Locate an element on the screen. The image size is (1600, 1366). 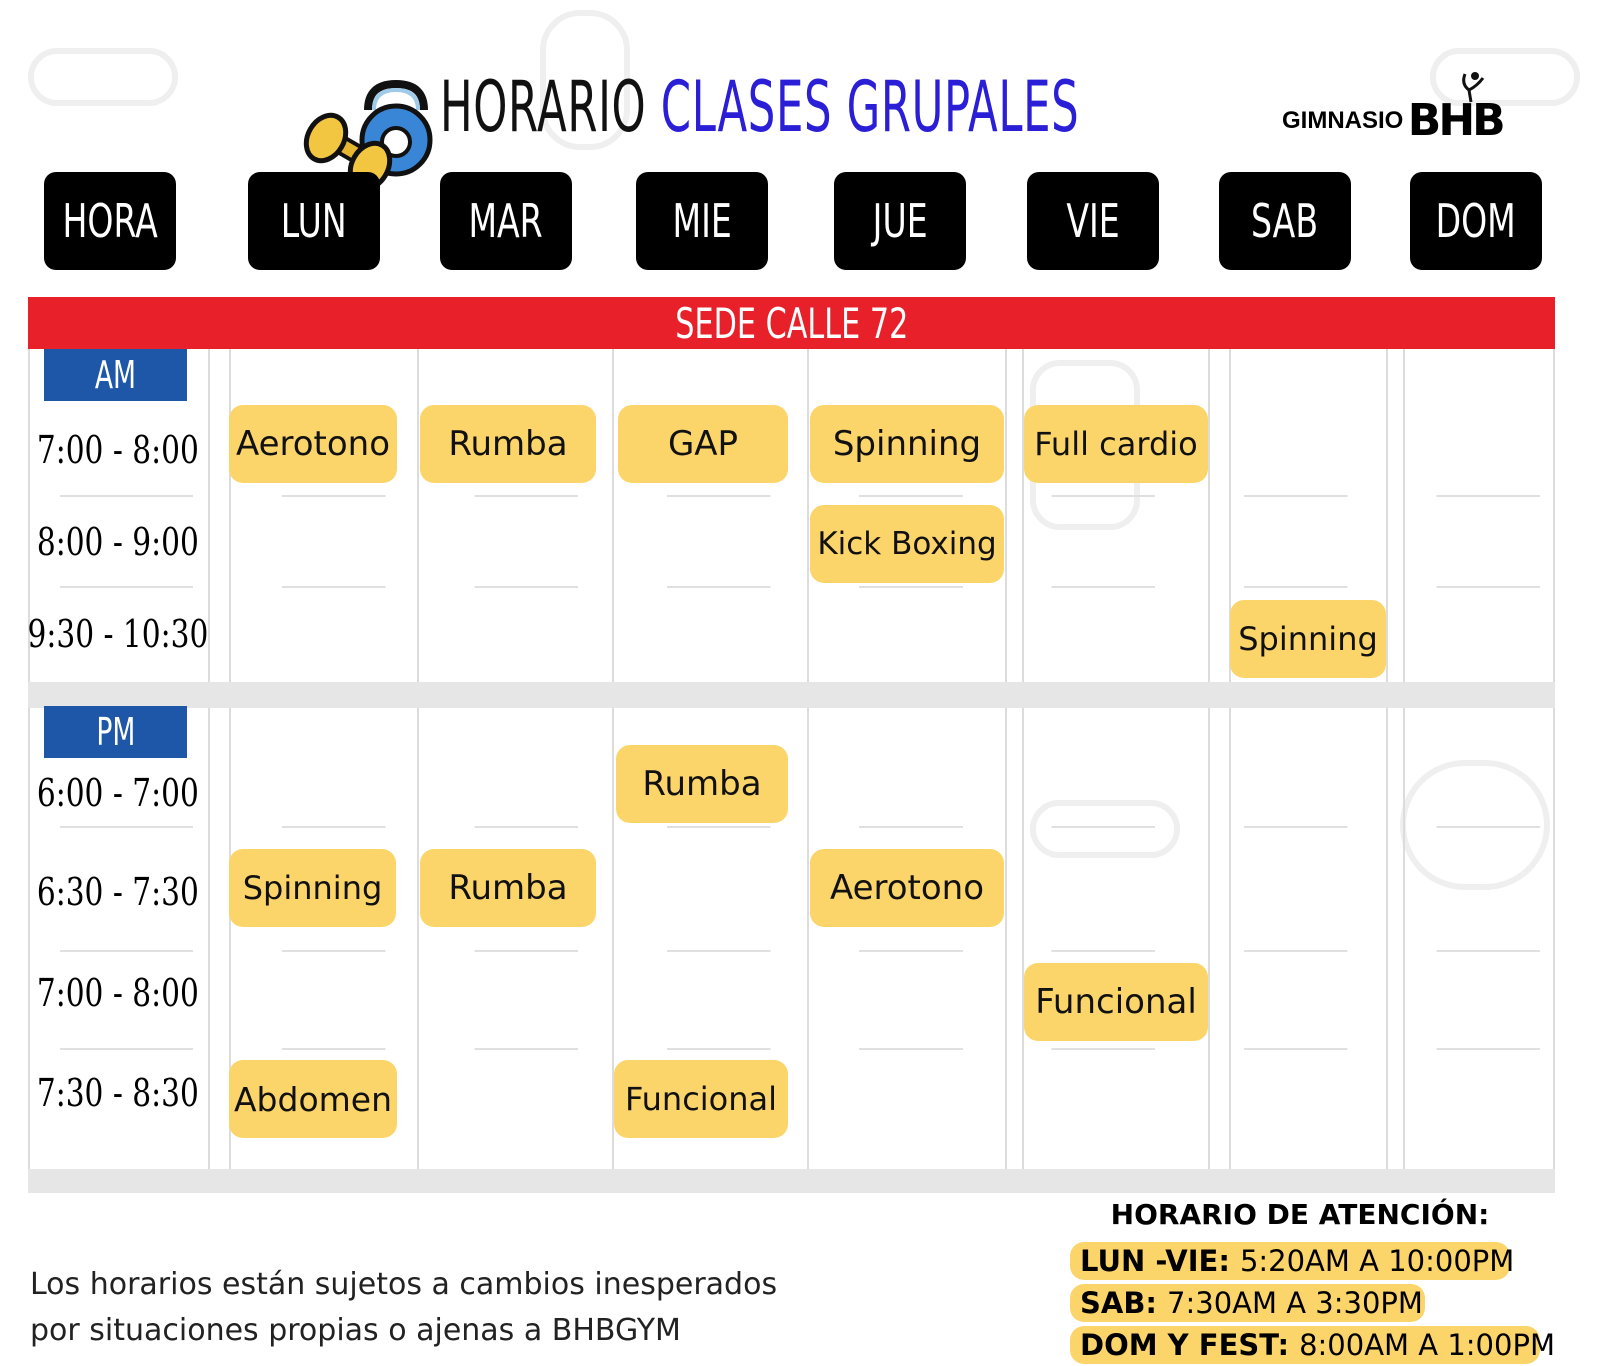
opening-hours-saturday: SAB: 7:30AM A 3:30PM is located at coordinates (1247, 1303).